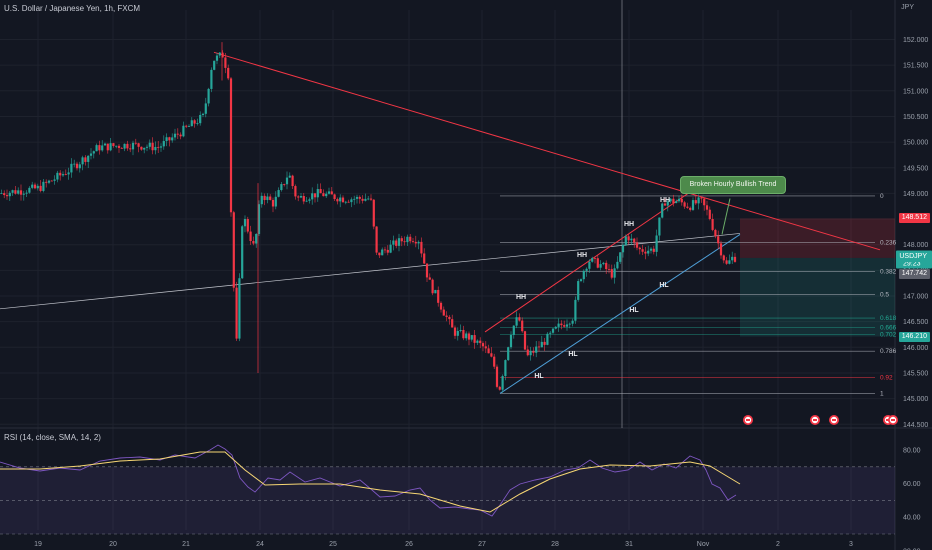 This screenshot has width=932, height=550. What do you see at coordinates (915, 322) in the screenshot?
I see `price-tick-label: 146.500` at bounding box center [915, 322].